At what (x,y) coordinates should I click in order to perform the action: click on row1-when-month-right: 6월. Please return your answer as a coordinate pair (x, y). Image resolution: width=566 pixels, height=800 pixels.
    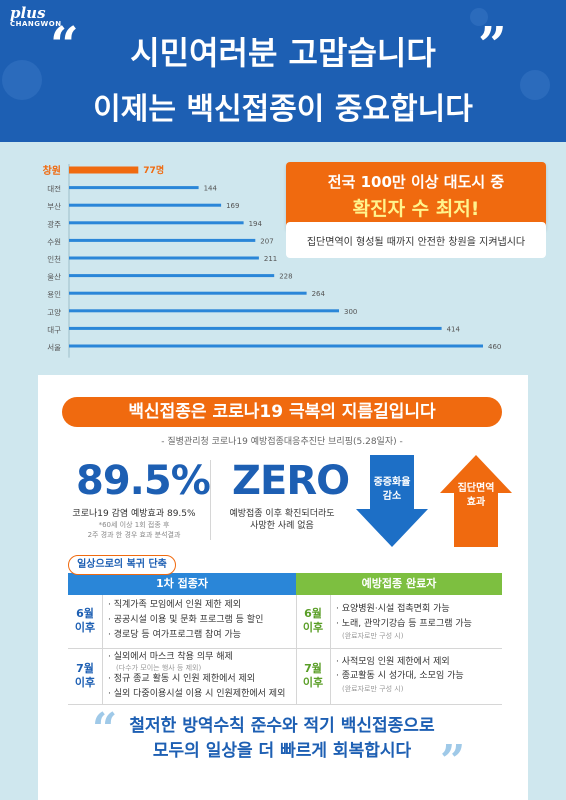
    Looking at the image, I should click on (313, 613).